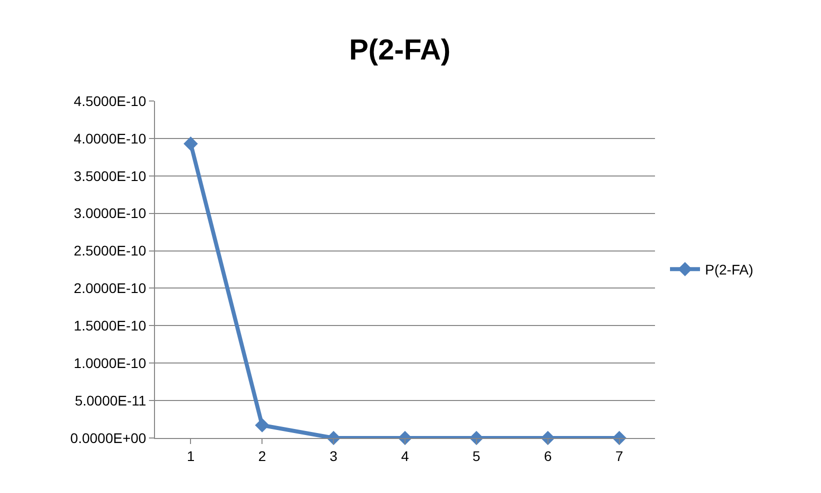 The width and height of the screenshot is (821, 493). I want to click on y-tick-label: 4.0000E-10, so click(110, 138).